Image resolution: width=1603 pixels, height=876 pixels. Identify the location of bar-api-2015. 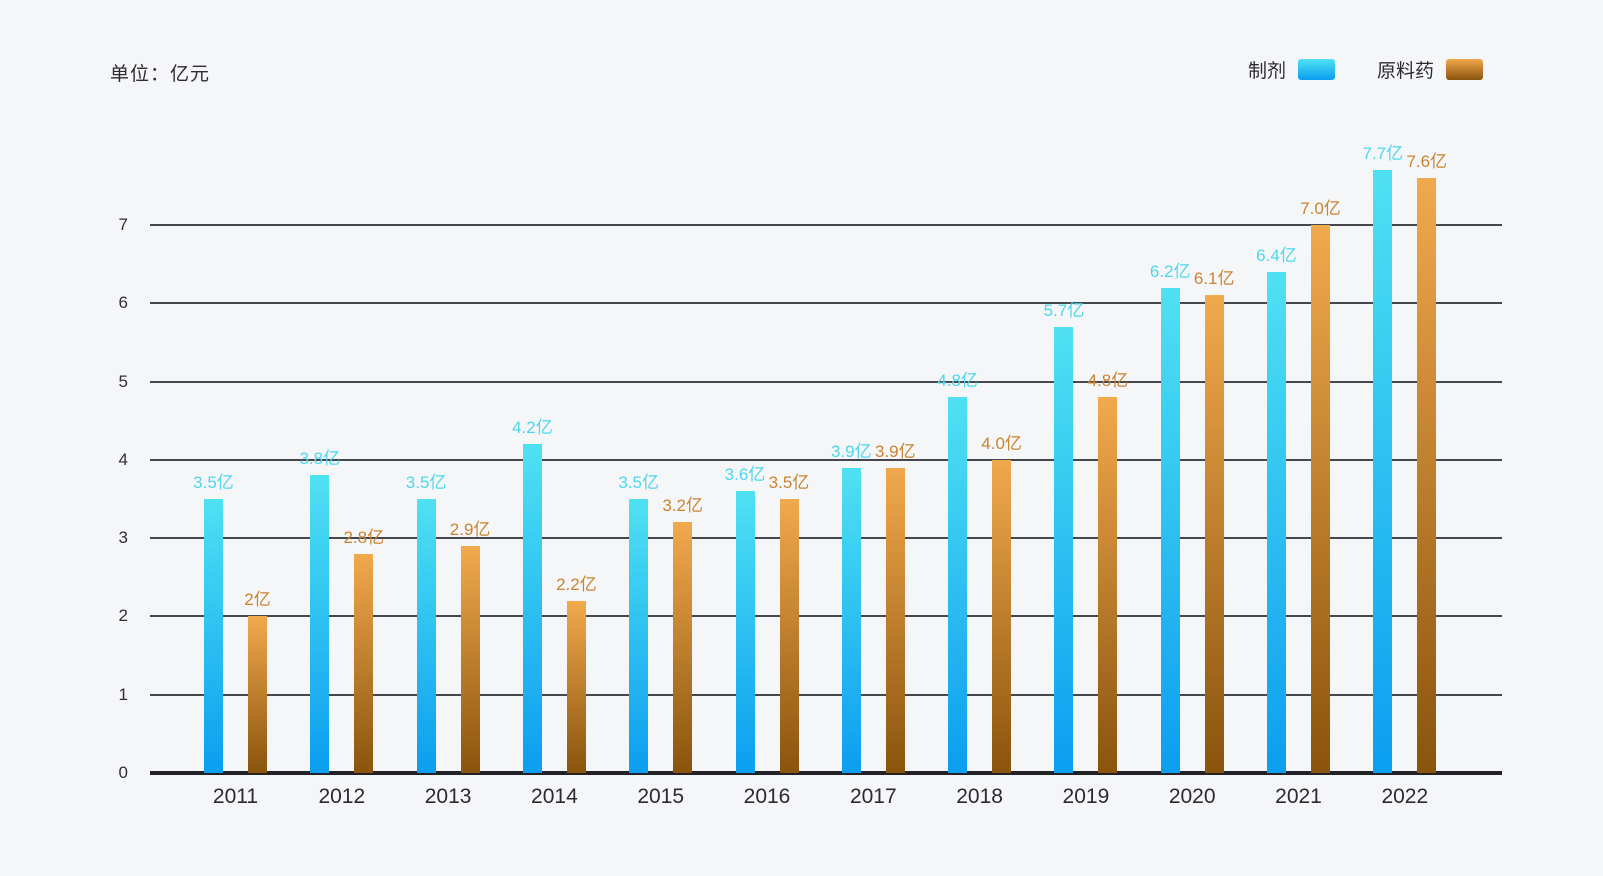
(683, 647).